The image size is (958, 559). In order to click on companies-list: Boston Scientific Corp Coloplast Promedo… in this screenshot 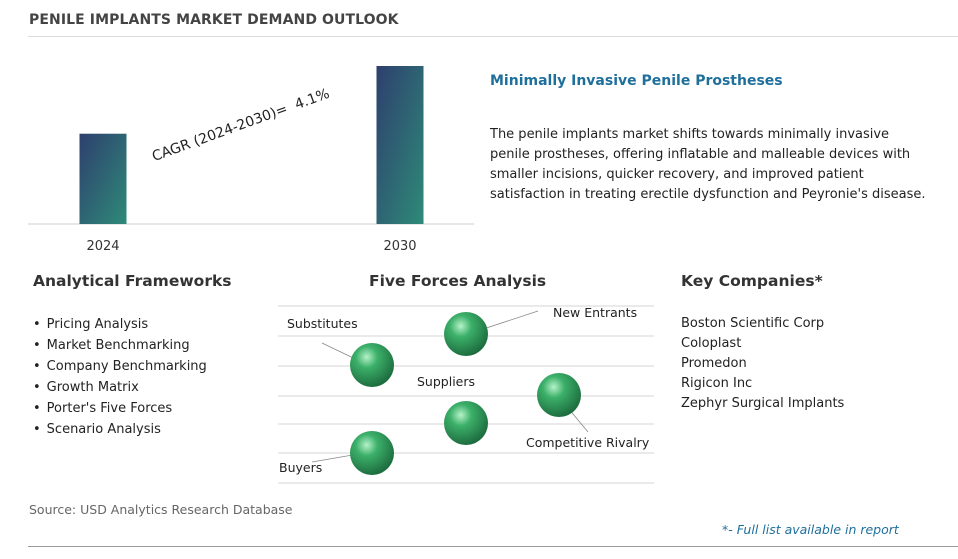, I will do `click(762, 364)`.